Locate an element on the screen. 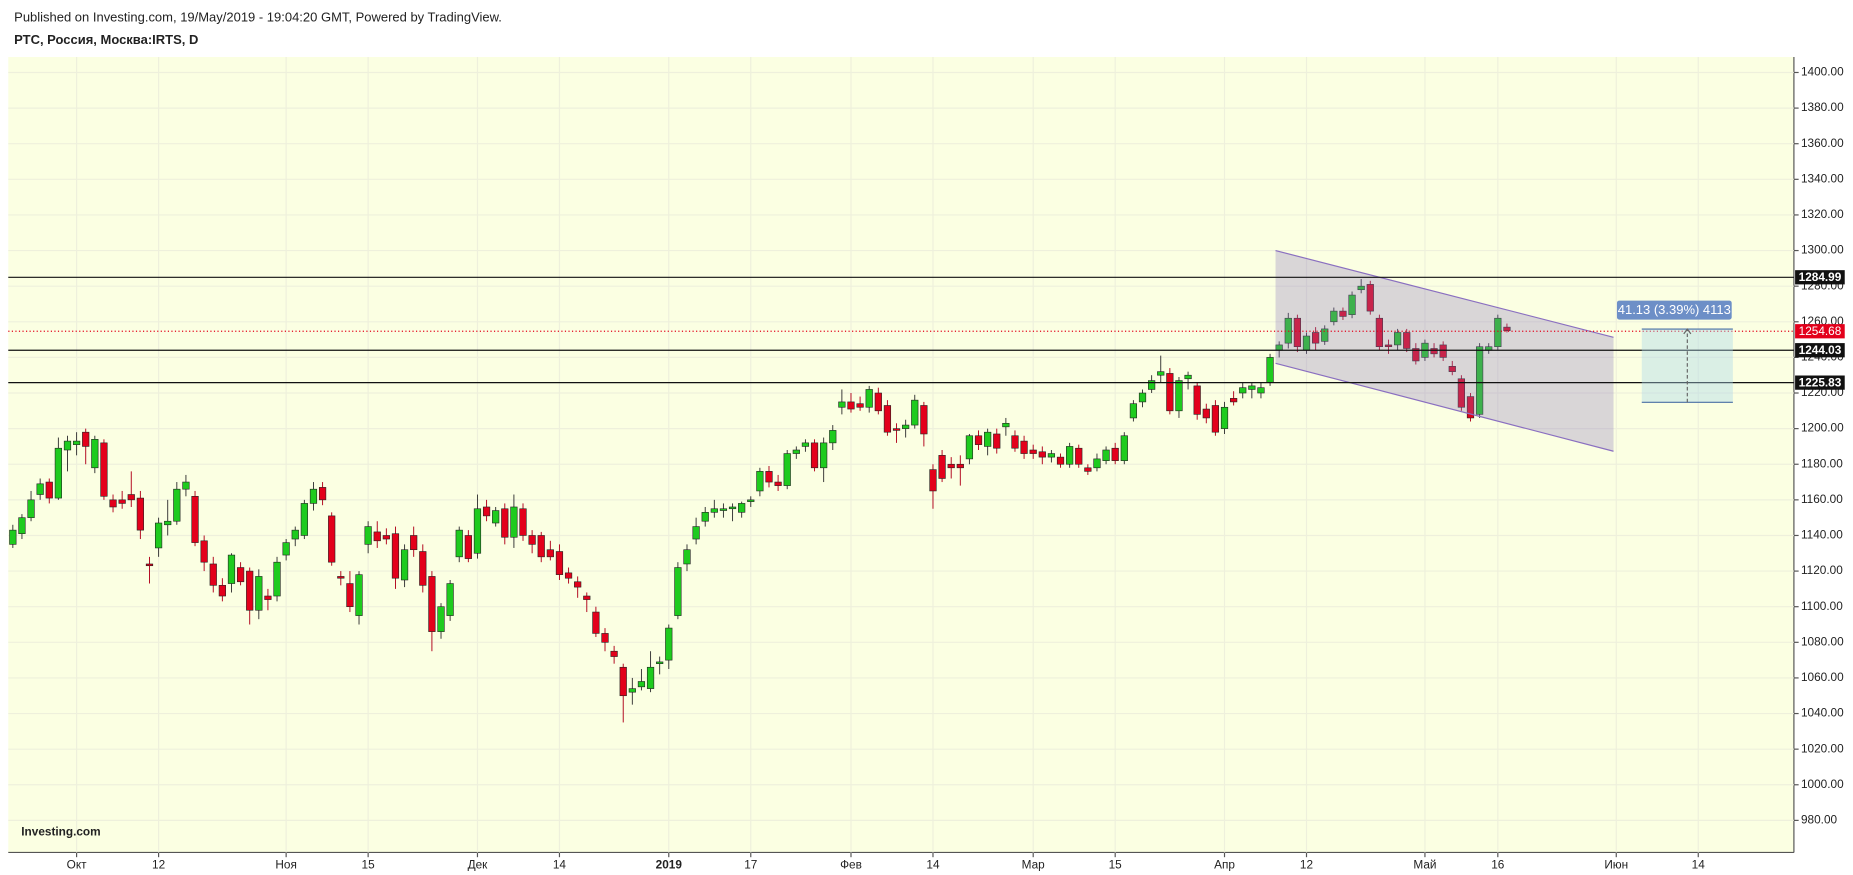 This screenshot has width=1853, height=875. y-tick-label: 1020.00 is located at coordinates (1822, 748).